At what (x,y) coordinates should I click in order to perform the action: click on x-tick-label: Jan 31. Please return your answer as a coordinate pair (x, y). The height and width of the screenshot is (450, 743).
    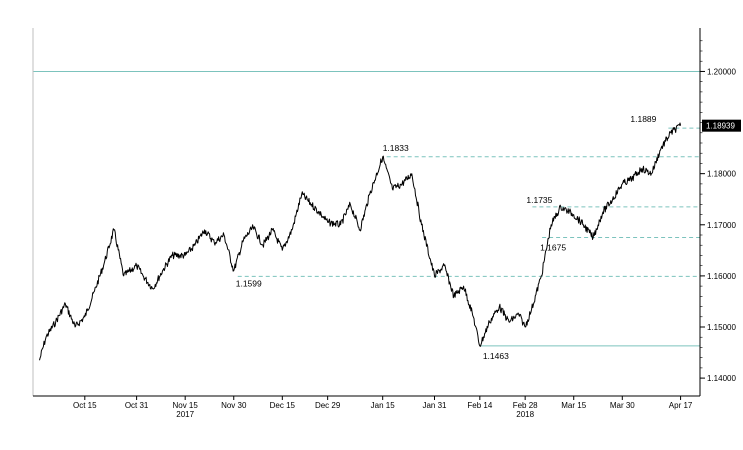
    Looking at the image, I should click on (434, 405).